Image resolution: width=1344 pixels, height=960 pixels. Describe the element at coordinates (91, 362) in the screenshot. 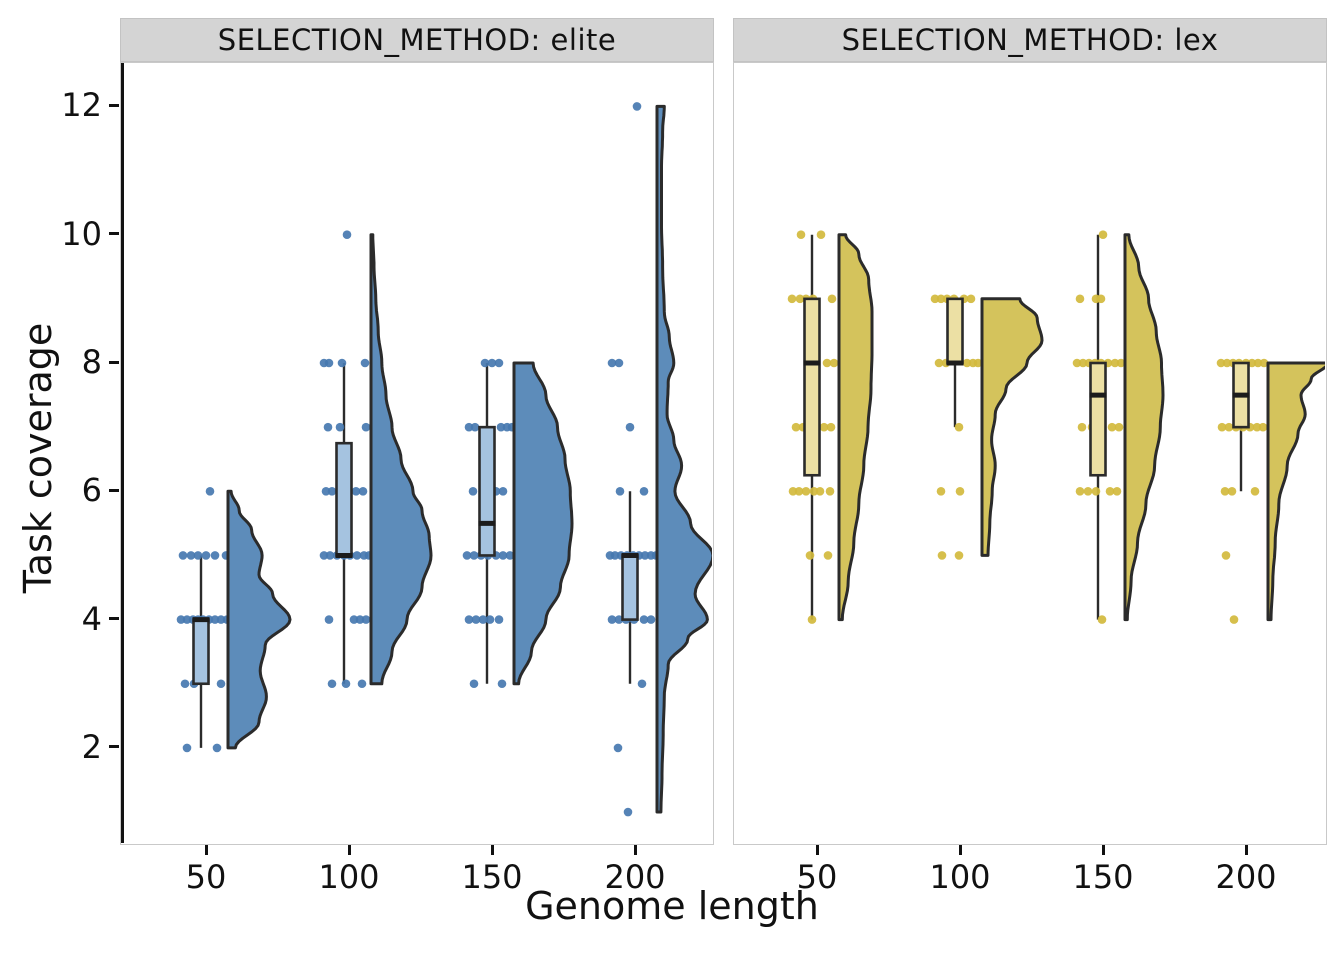

I see `y-tick-label: 8` at that location.